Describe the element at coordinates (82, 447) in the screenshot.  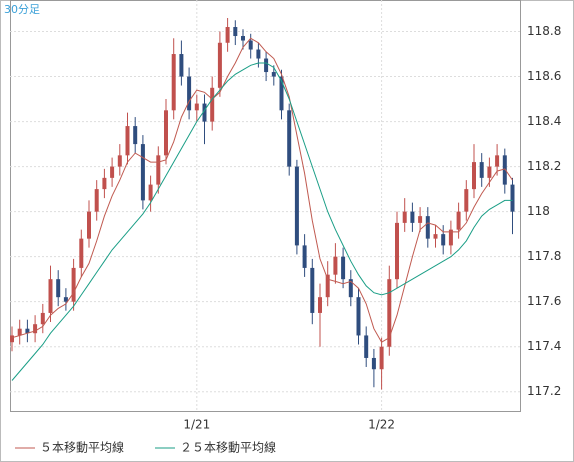
I see `legend-label: ５本移動平均線` at that location.